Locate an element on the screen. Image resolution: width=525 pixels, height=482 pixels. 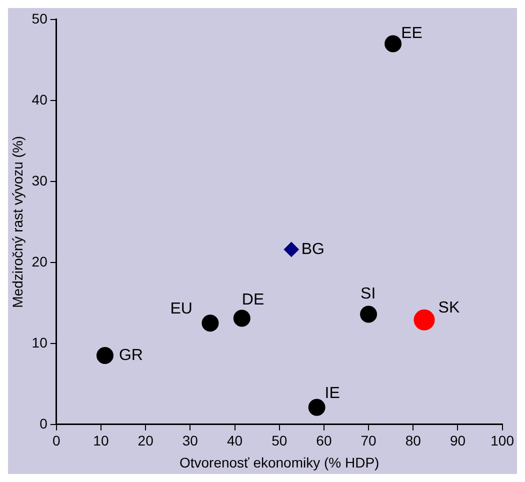
annotation: DE is located at coordinates (253, 300).